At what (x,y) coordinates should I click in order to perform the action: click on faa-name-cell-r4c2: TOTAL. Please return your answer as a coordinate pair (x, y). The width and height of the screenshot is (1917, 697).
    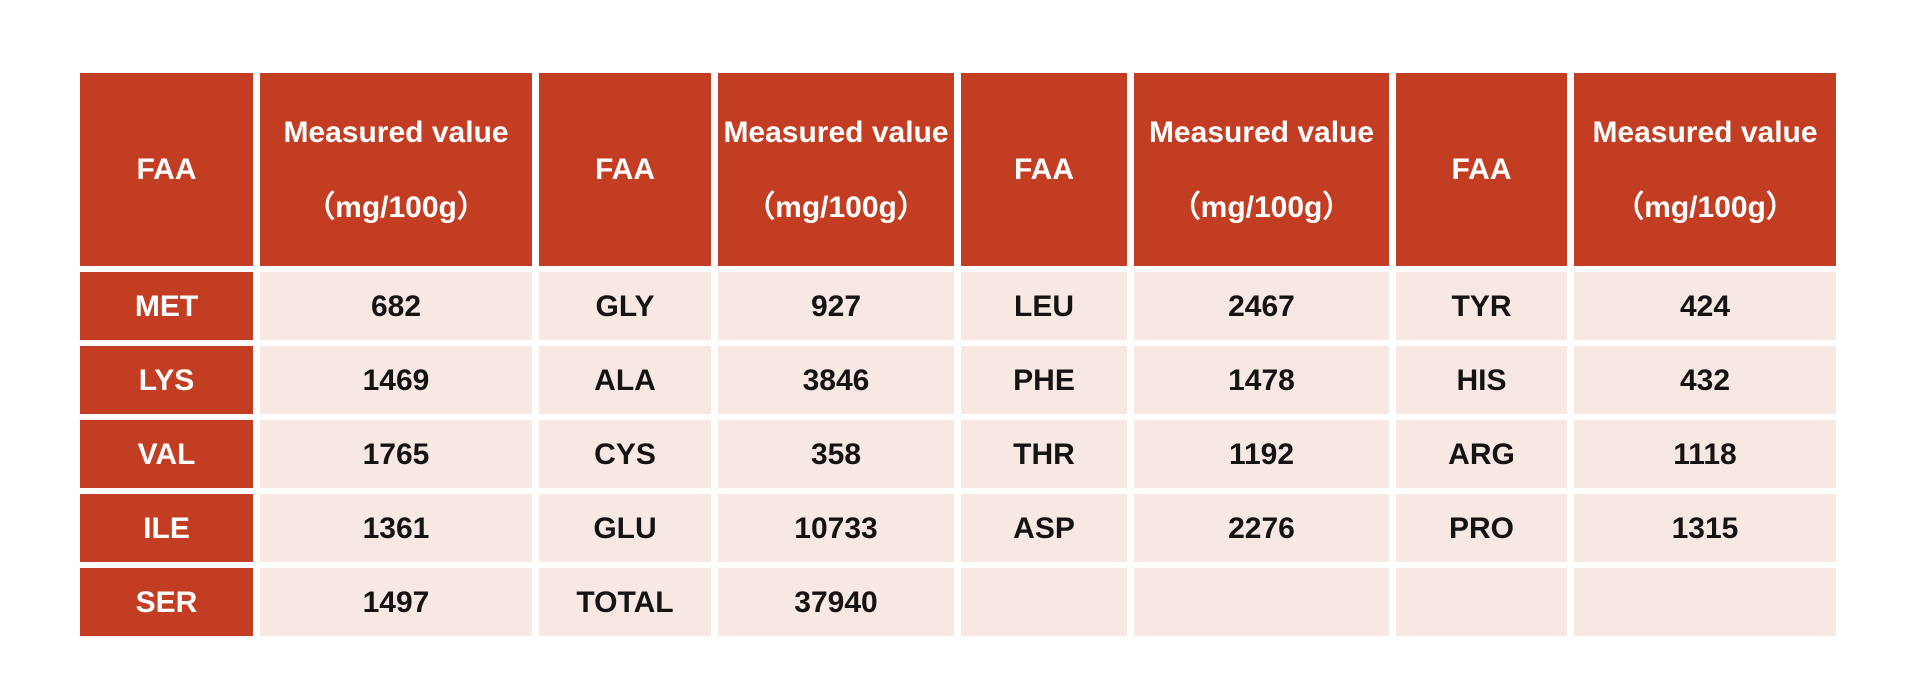
    Looking at the image, I should click on (625, 602).